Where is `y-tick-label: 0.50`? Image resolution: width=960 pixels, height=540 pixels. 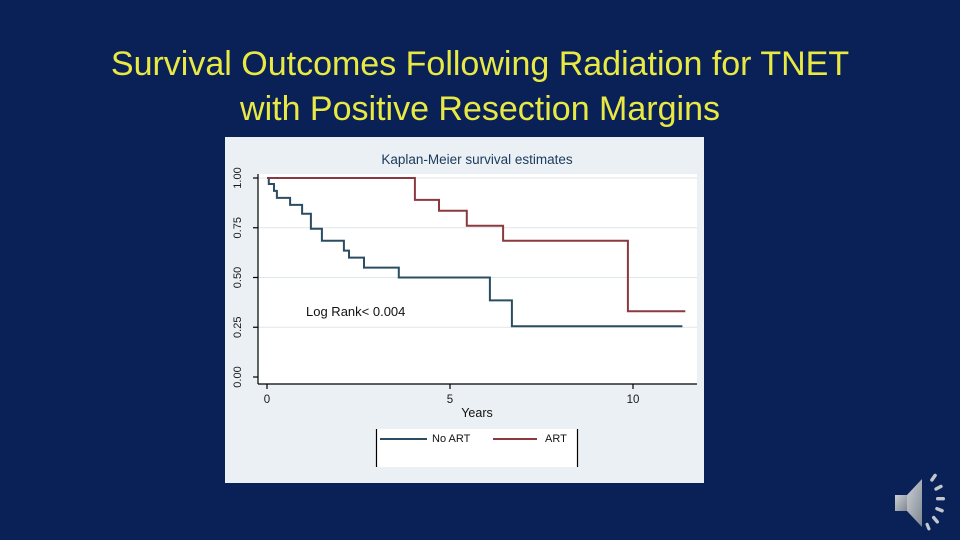 y-tick-label: 0.50 is located at coordinates (238, 277).